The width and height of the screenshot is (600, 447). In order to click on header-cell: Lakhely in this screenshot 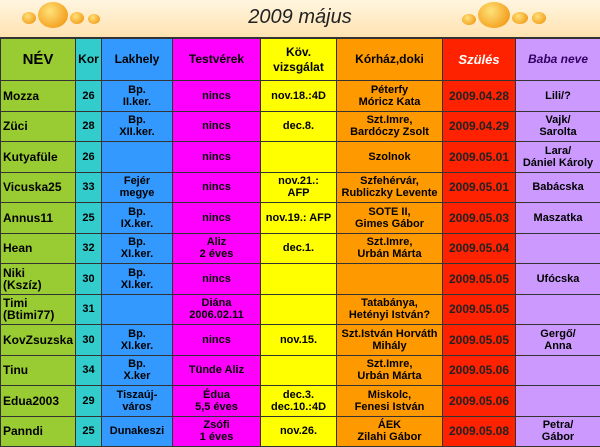, I will do `click(137, 60)`.